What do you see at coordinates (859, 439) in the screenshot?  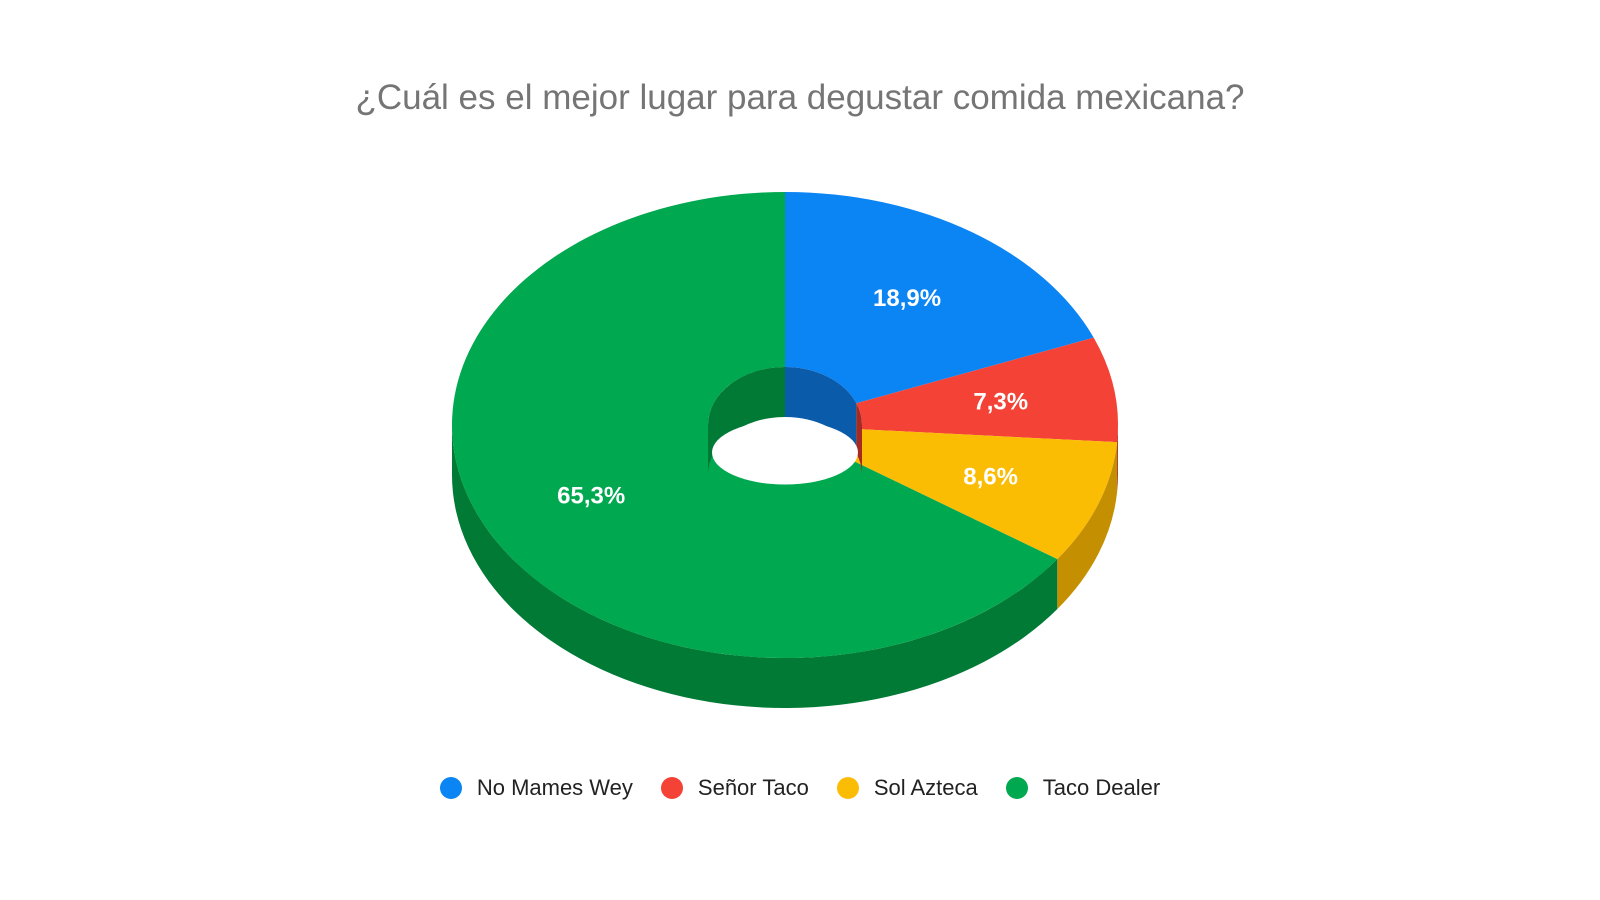 I see `hole-wall-senor-taco` at bounding box center [859, 439].